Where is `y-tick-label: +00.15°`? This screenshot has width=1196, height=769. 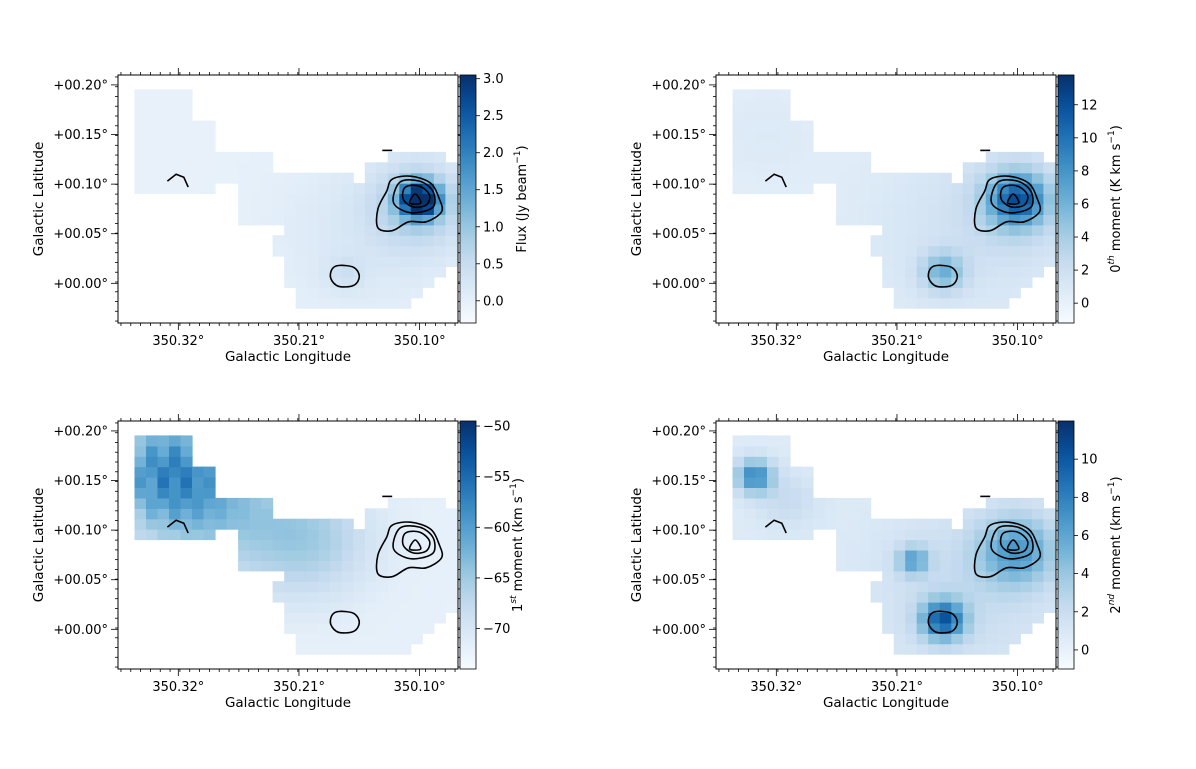
y-tick-label: +00.15° is located at coordinates (678, 135).